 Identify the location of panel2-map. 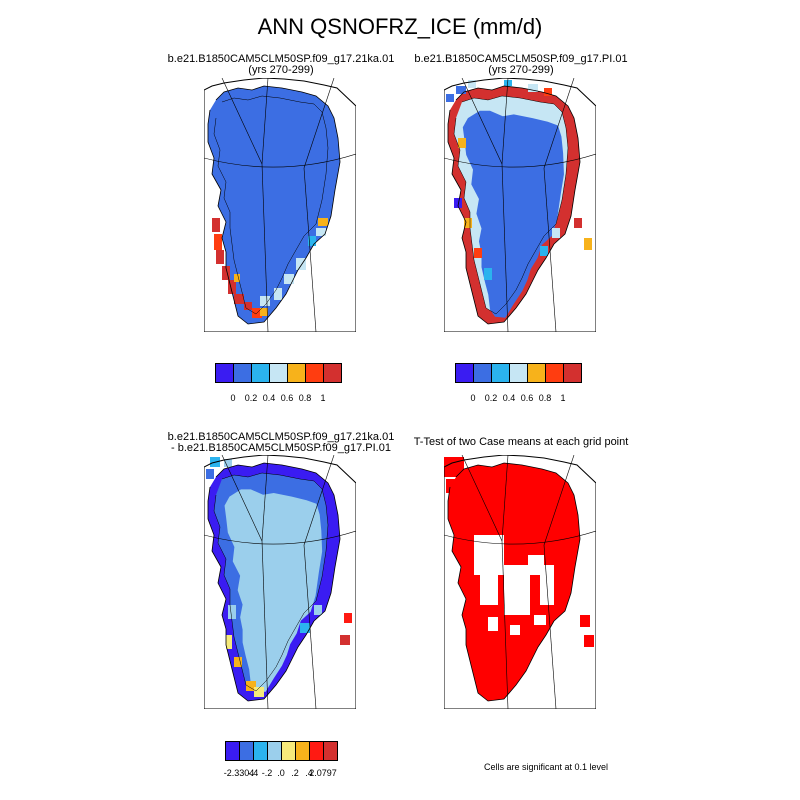
(520, 205).